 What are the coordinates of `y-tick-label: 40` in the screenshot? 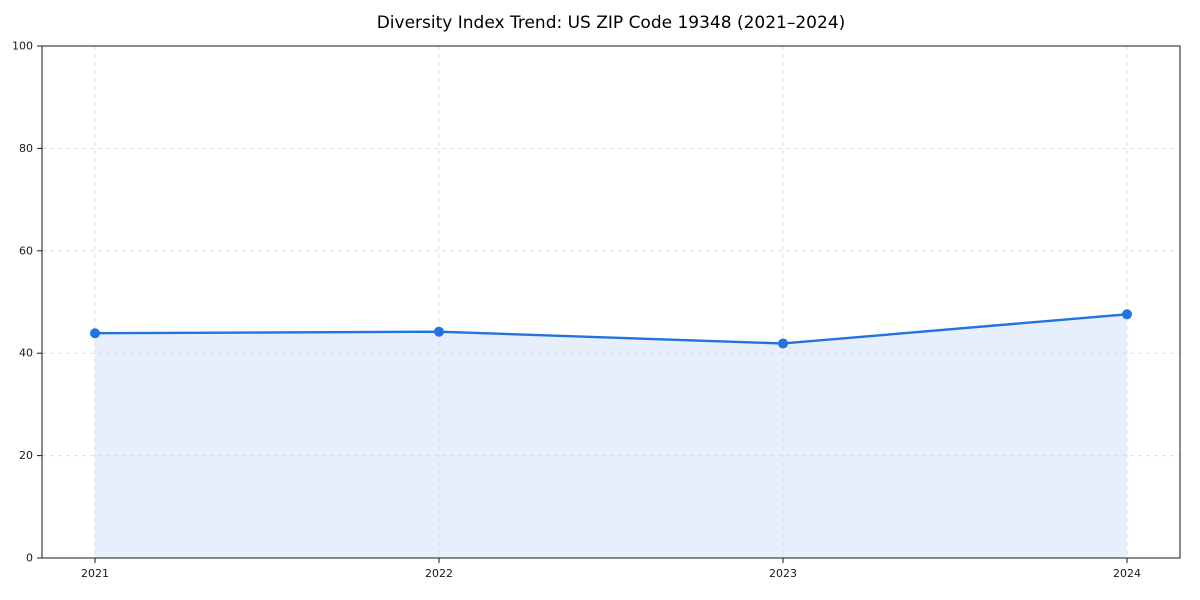 It's located at (26, 353).